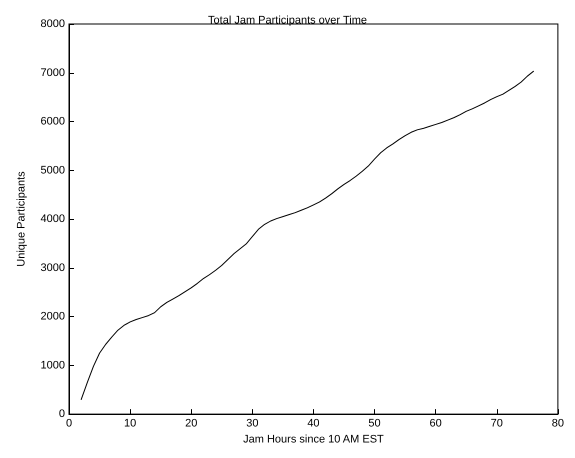 The image size is (575, 458). I want to click on y-tick-label: 1000, so click(52, 365).